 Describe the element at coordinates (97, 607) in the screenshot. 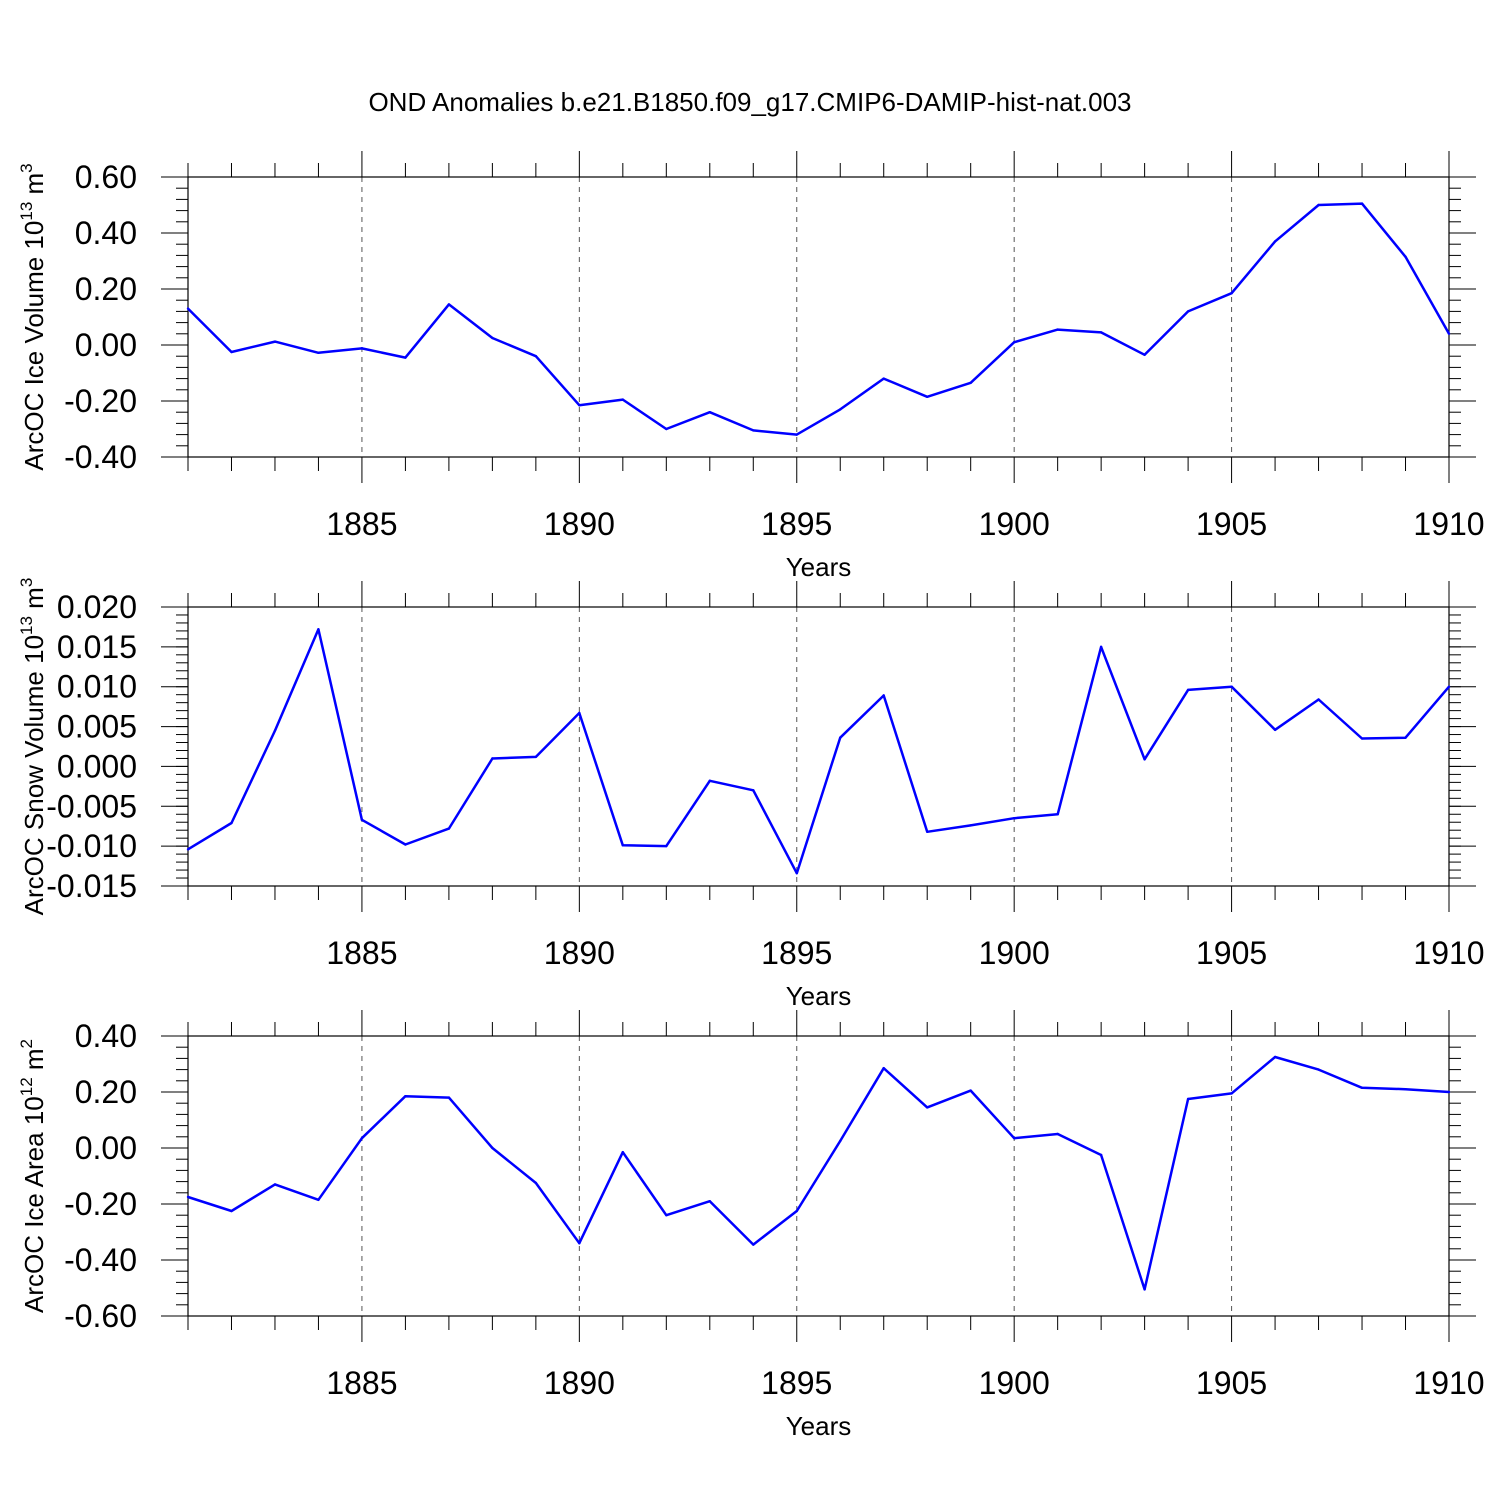

I see `y-tick-label: 0.020` at that location.